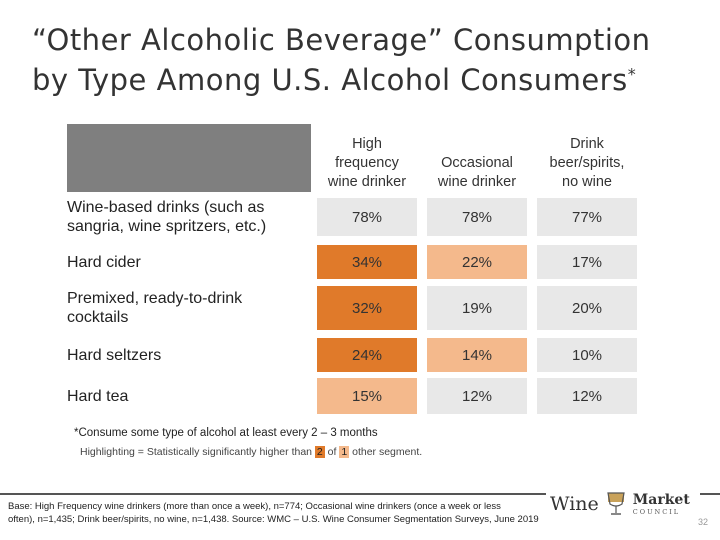  Describe the element at coordinates (367, 262) in the screenshot. I see `table-cell: 34%` at that location.